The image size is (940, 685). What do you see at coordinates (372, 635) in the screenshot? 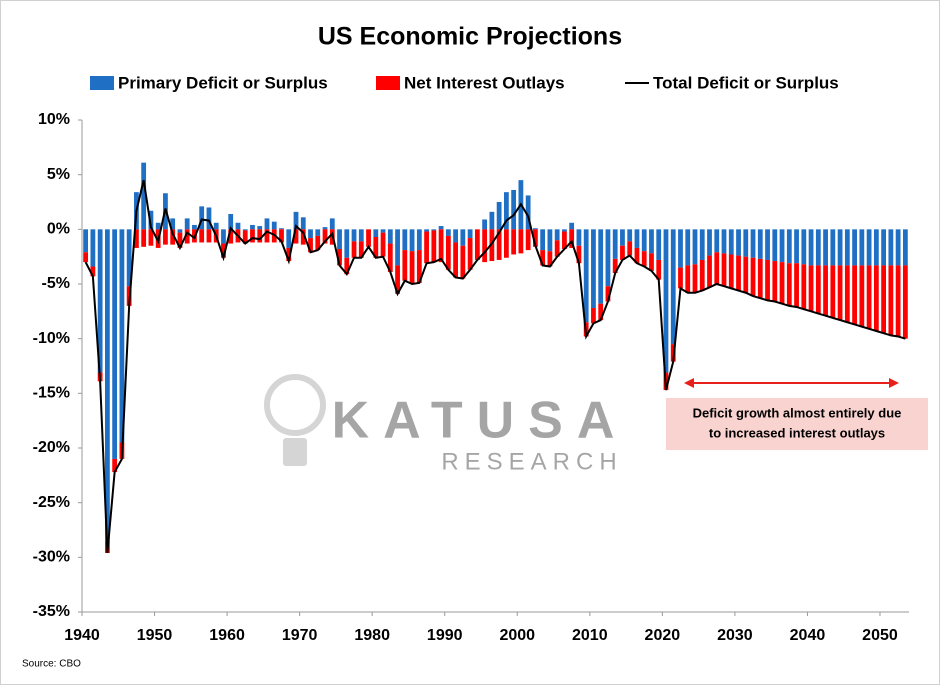
I see `x-tick-label: 1980` at bounding box center [372, 635].